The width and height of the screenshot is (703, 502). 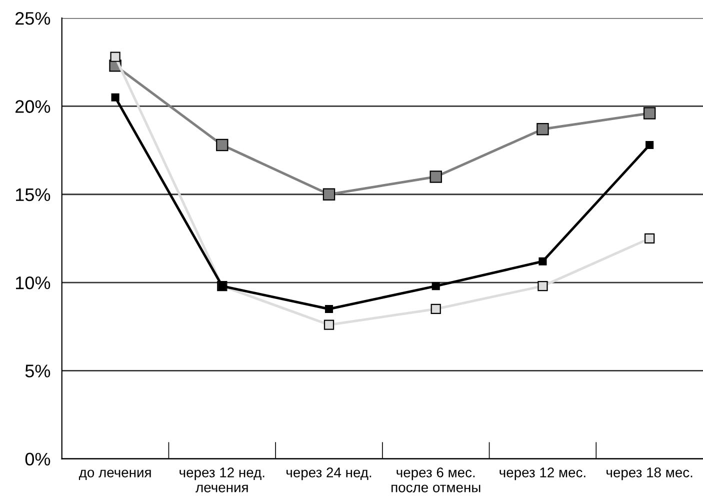 What do you see at coordinates (33, 106) in the screenshot?
I see `y-tick-label: 20%` at bounding box center [33, 106].